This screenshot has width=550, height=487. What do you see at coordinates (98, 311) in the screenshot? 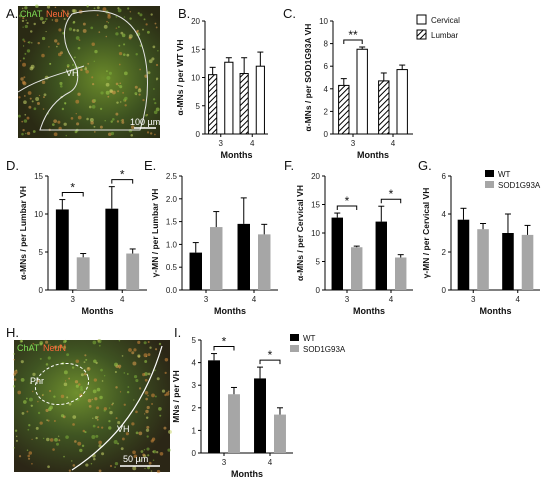
I see `x-axis-label-d: Months` at bounding box center [98, 311].